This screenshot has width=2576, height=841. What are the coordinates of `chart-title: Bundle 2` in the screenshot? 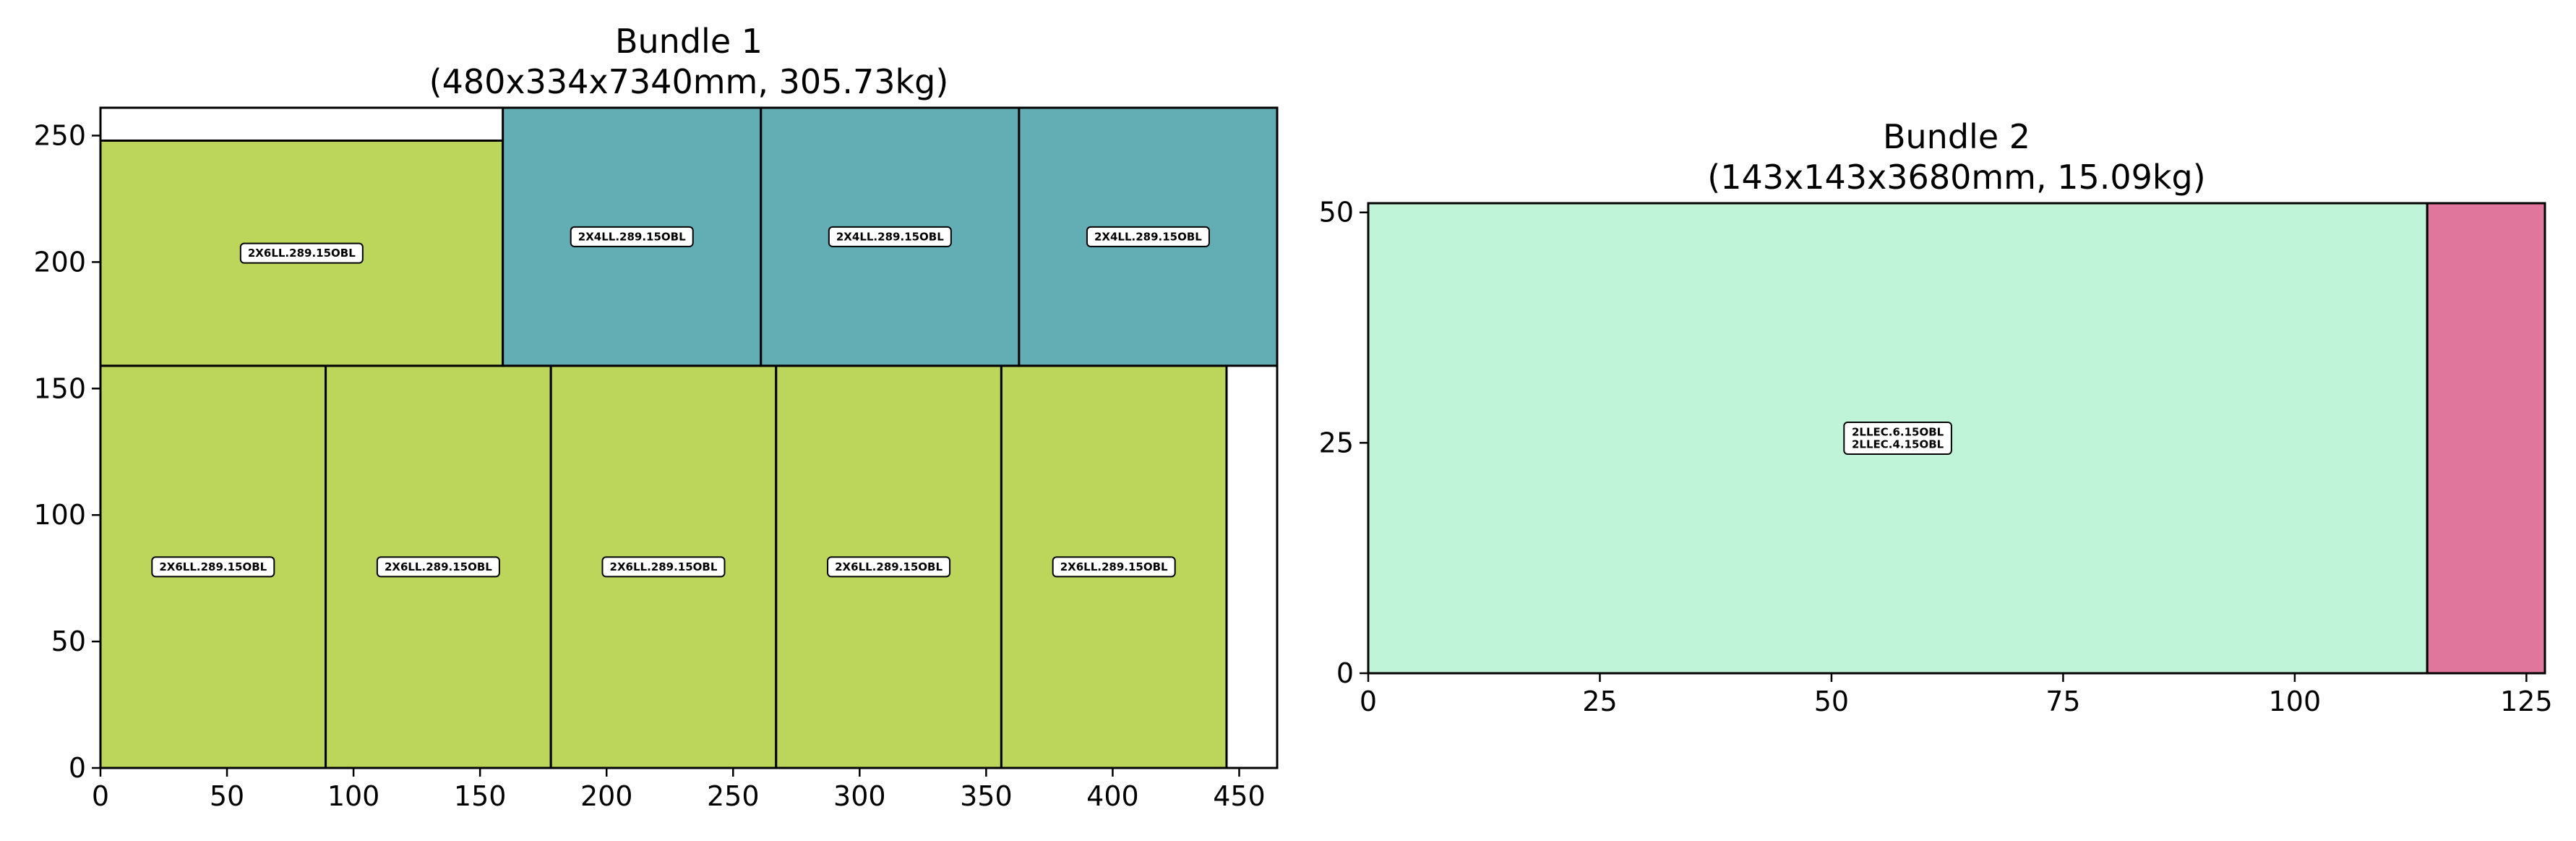 It's located at (1957, 136).